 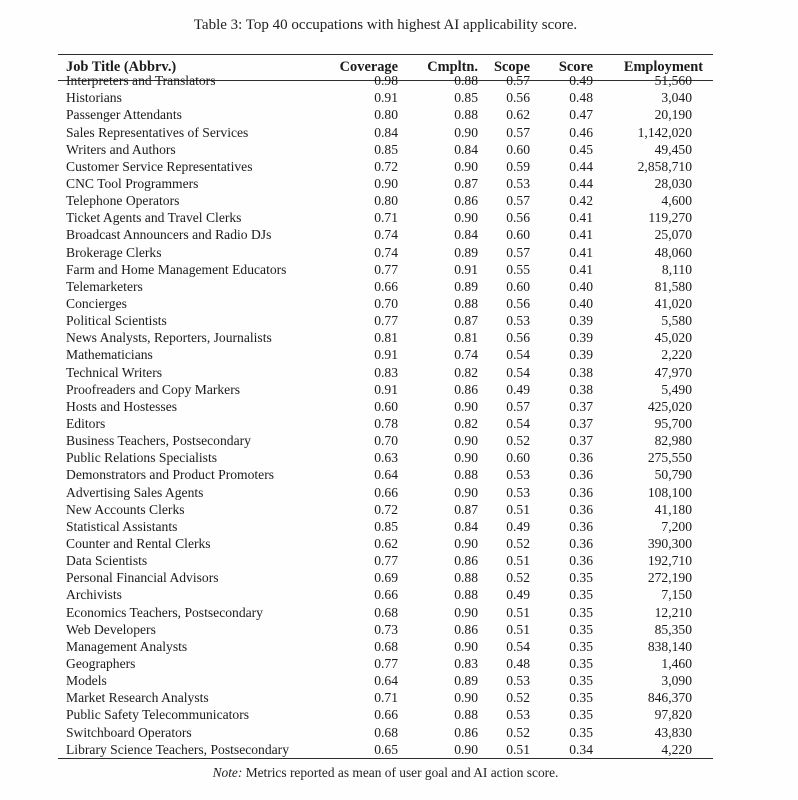 I want to click on metric-cell: 0.42, so click(x=581, y=201).